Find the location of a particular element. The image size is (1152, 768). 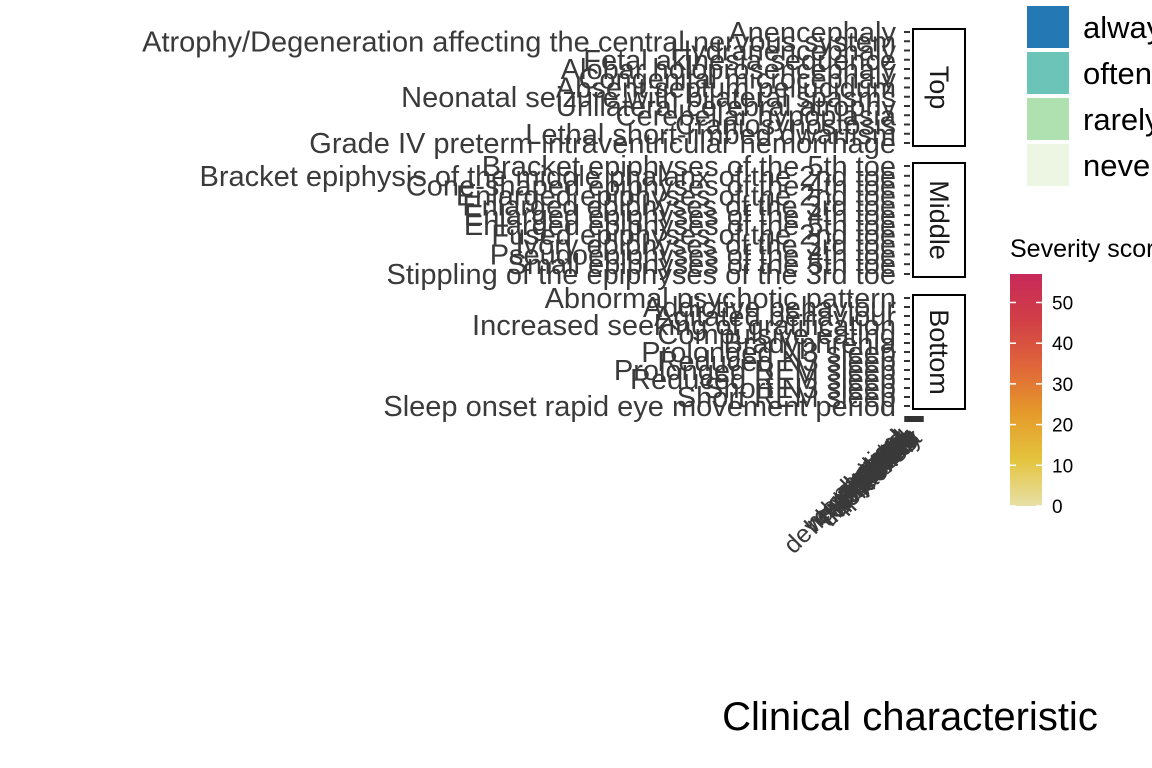

facet-strip-label: Bottom is located at coordinates (939, 352).